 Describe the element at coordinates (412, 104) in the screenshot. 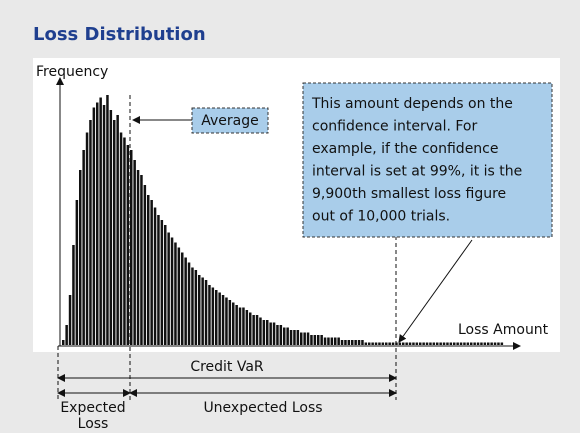

I see `note-text: This amount depends on the` at that location.